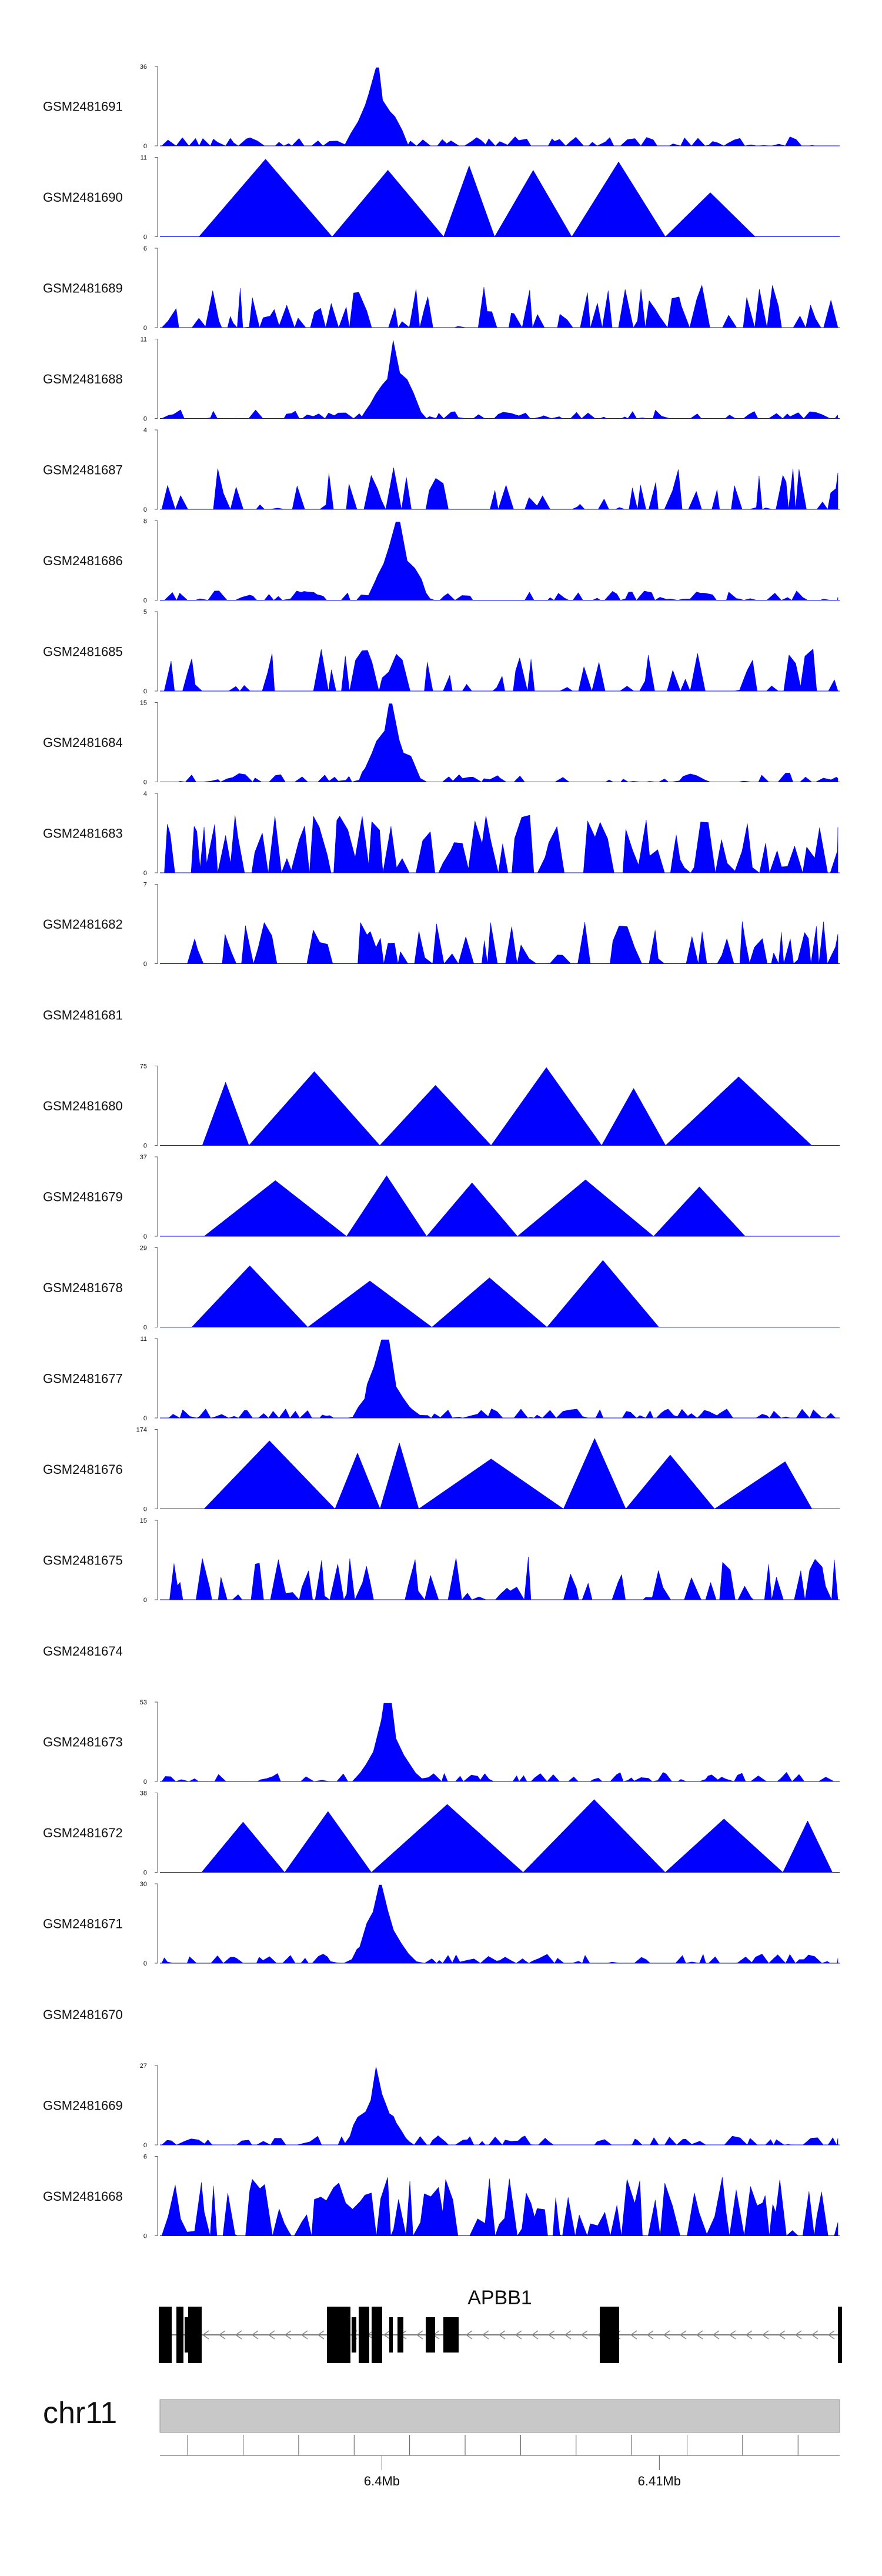  What do you see at coordinates (83, 1287) in the screenshot?
I see `track-label: GSM2481678` at bounding box center [83, 1287].